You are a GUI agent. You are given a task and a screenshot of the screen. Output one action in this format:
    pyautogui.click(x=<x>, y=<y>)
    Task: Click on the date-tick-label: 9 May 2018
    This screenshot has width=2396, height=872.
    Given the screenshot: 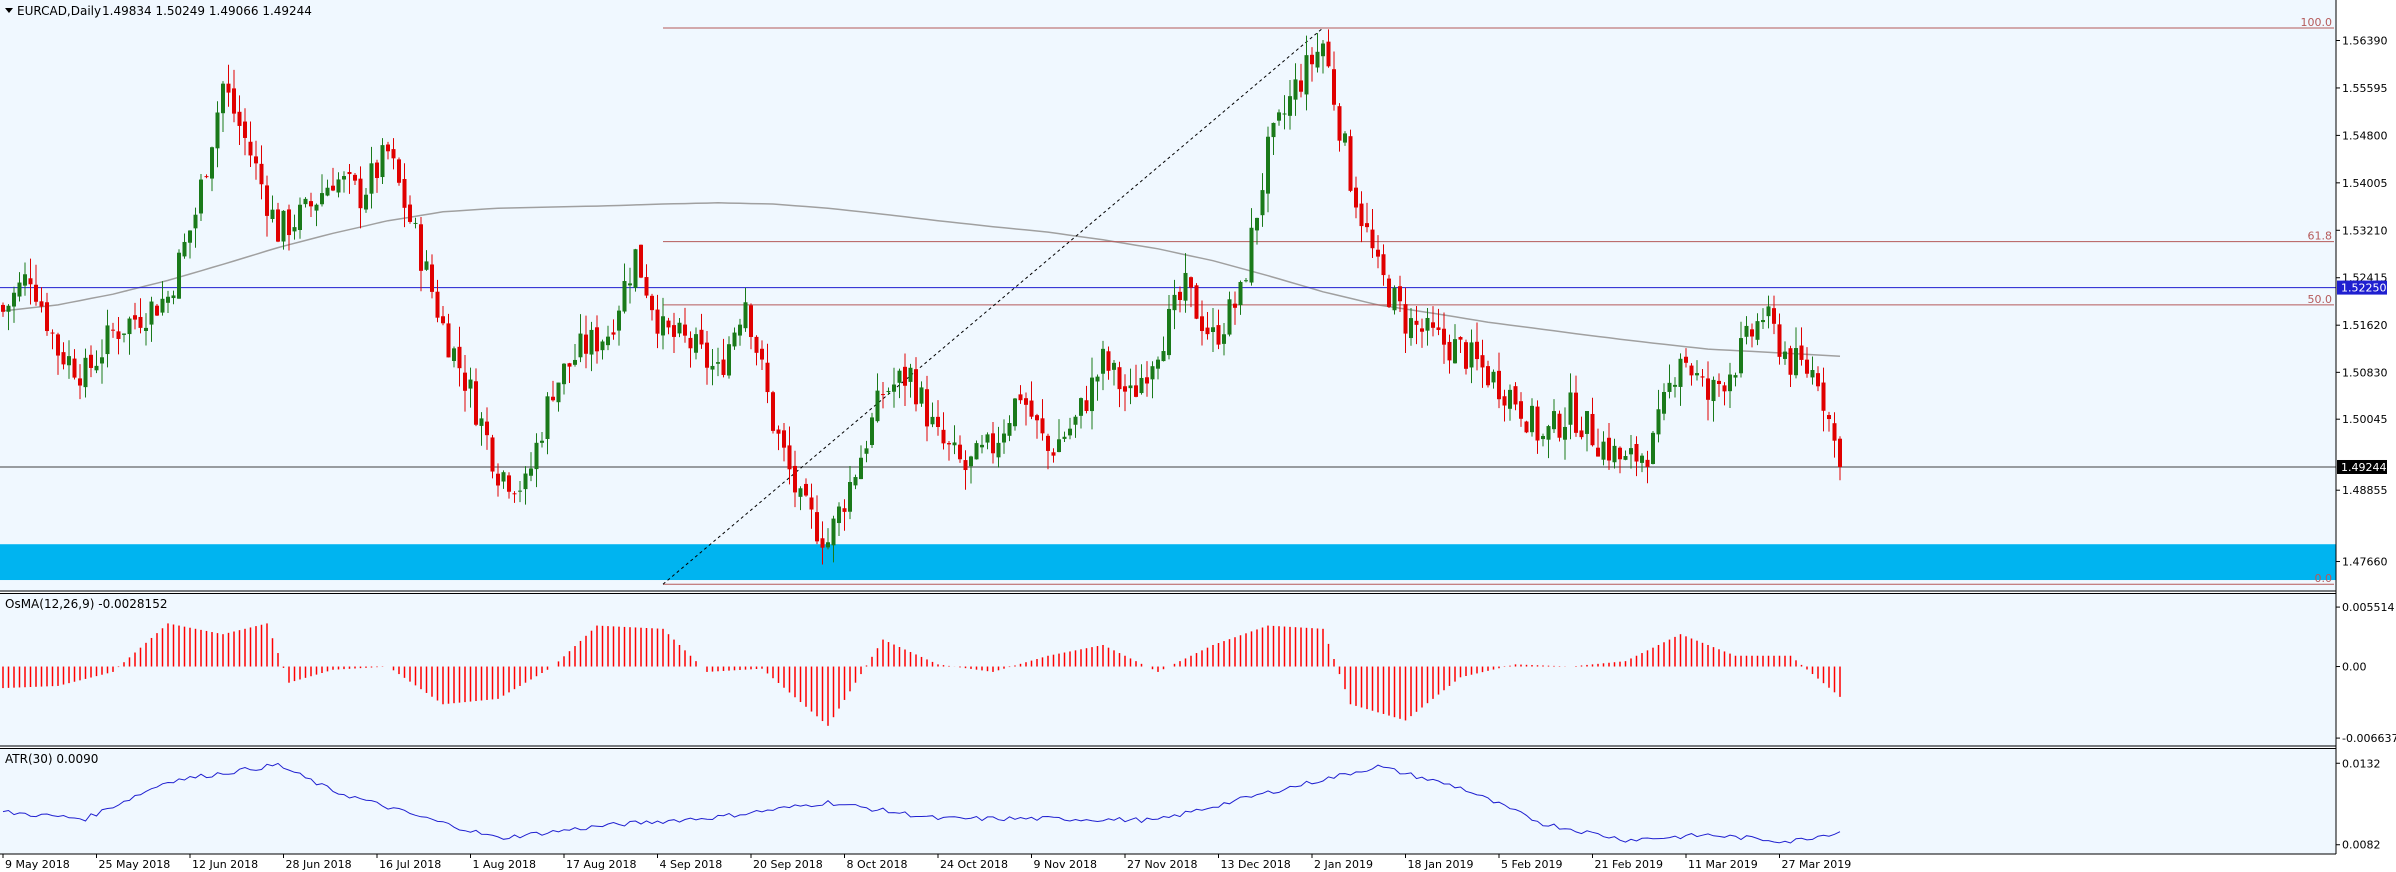 What is the action you would take?
    pyautogui.click(x=37, y=864)
    